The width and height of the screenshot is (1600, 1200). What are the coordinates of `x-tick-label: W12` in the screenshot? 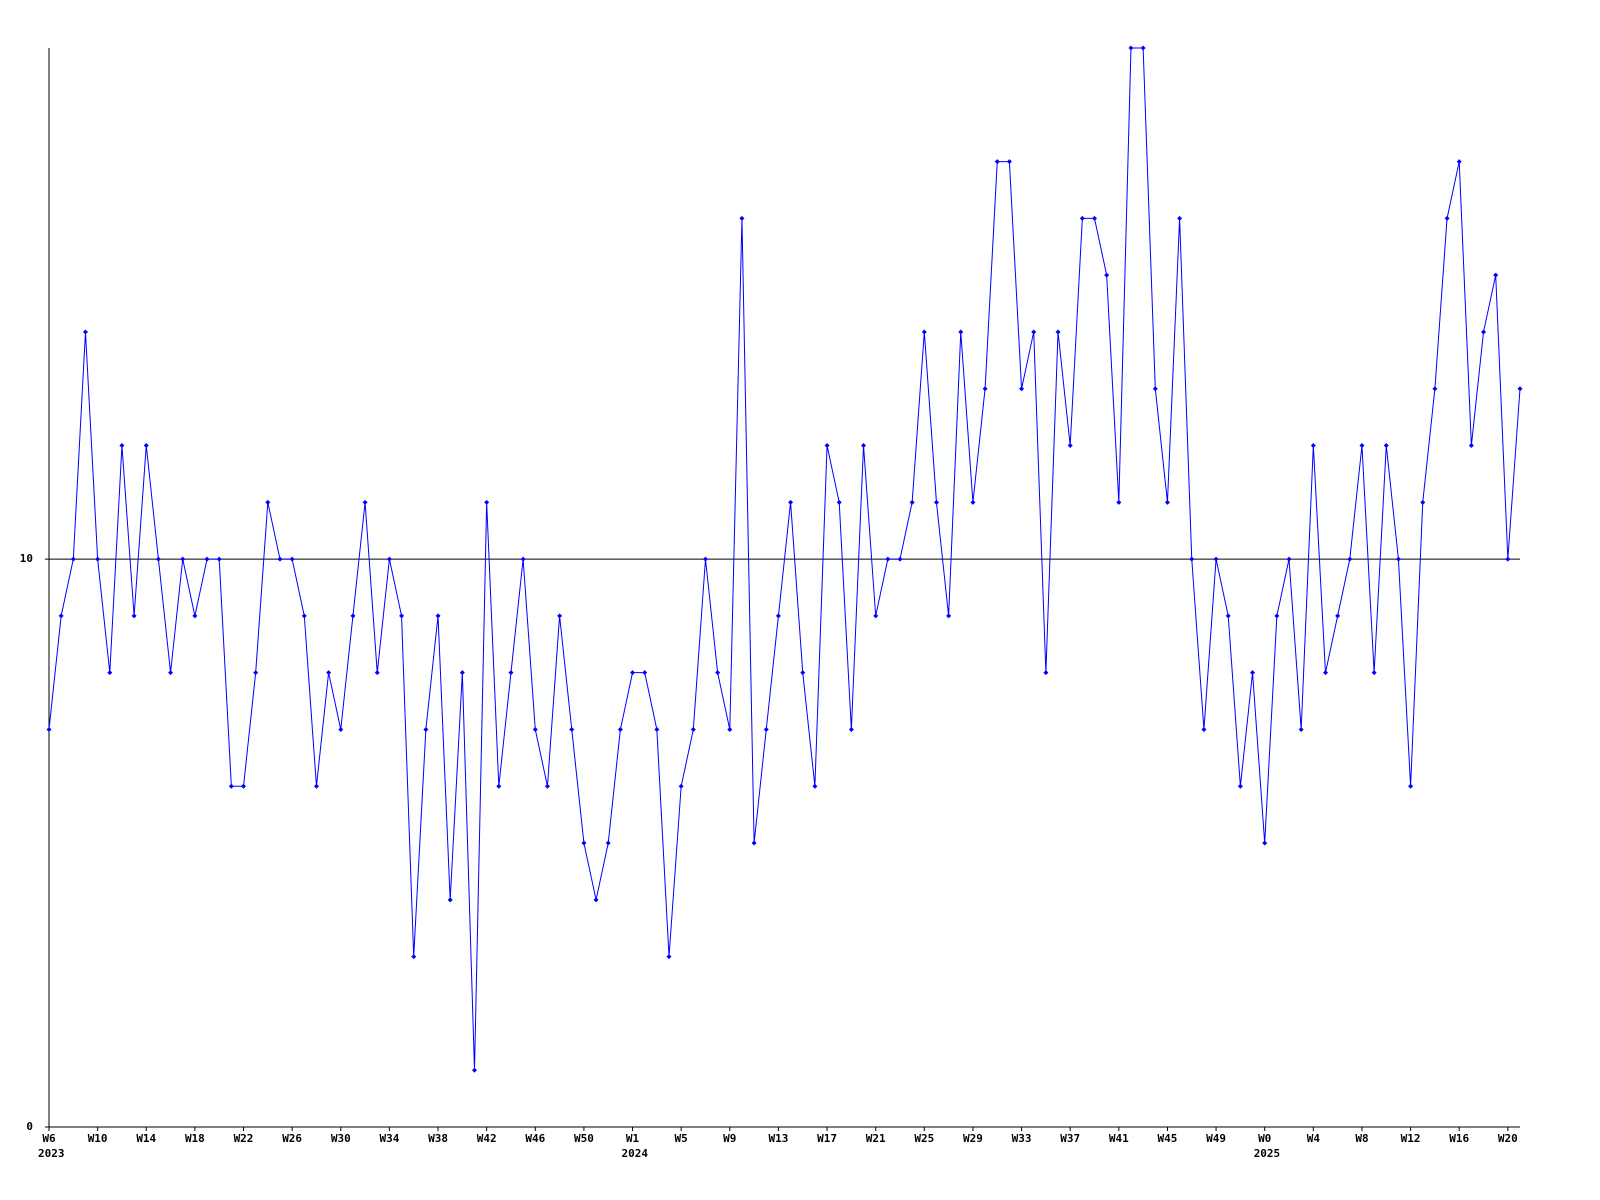 It's located at (1411, 1138).